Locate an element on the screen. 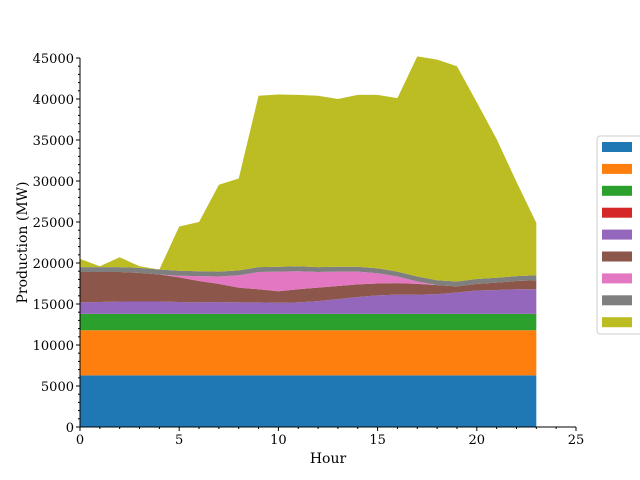 The height and width of the screenshot is (480, 640). x-tick-label: 5 is located at coordinates (179, 440).